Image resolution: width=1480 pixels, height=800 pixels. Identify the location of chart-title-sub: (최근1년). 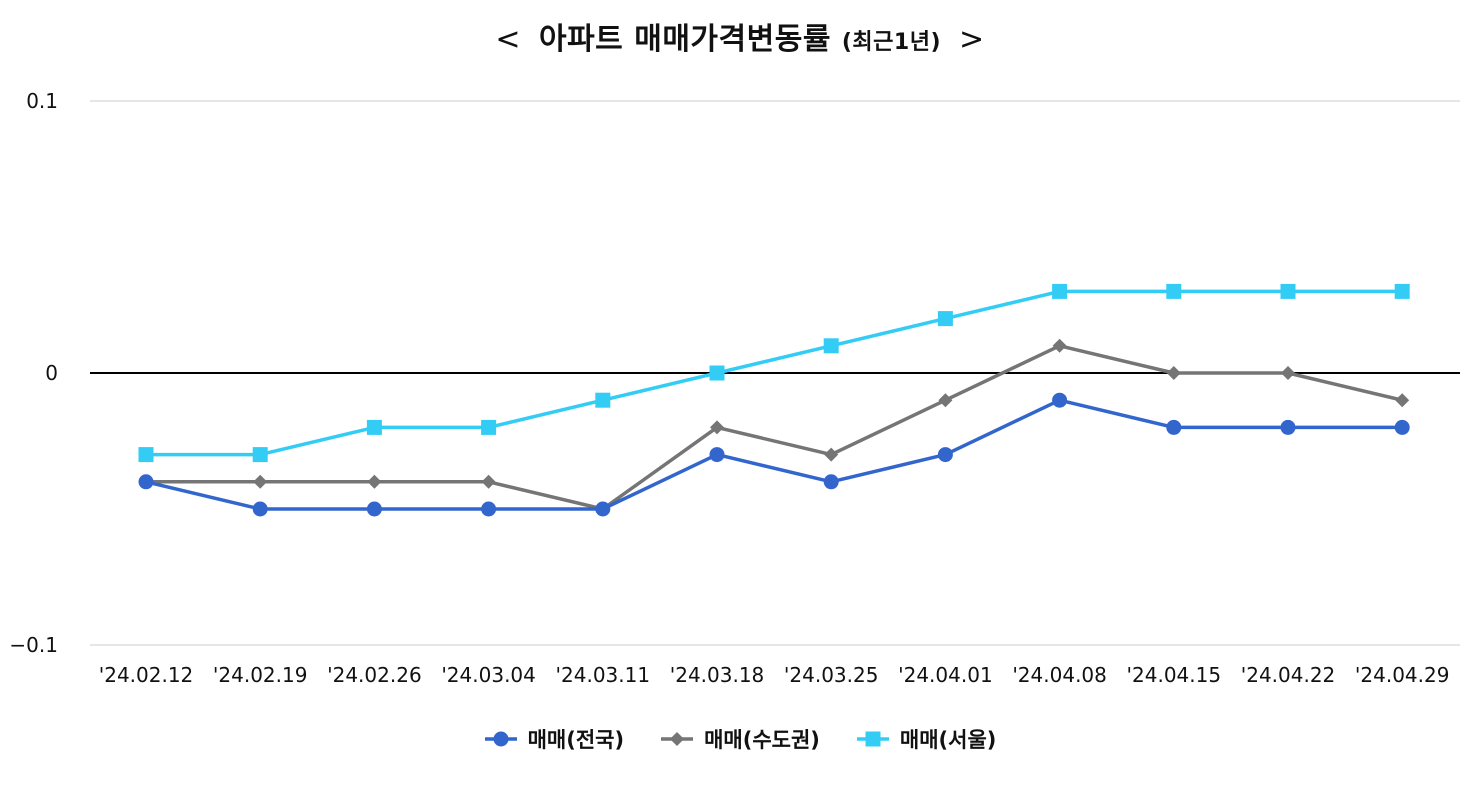
(891, 42).